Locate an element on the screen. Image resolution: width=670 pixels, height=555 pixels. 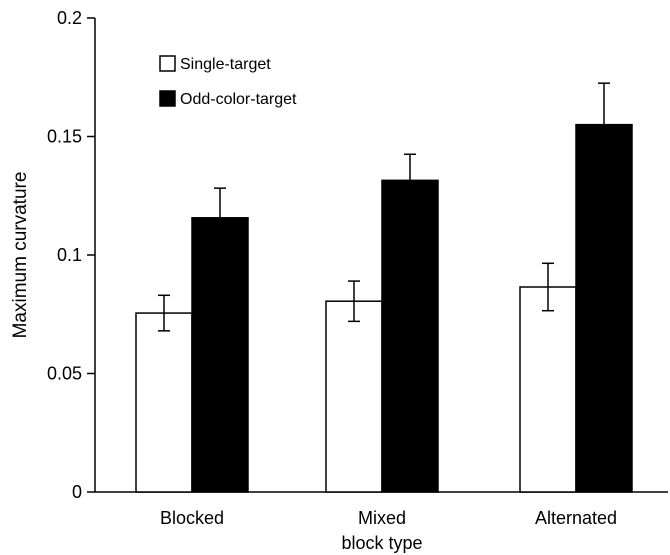
y-tick-label: 0 is located at coordinates (77, 492).